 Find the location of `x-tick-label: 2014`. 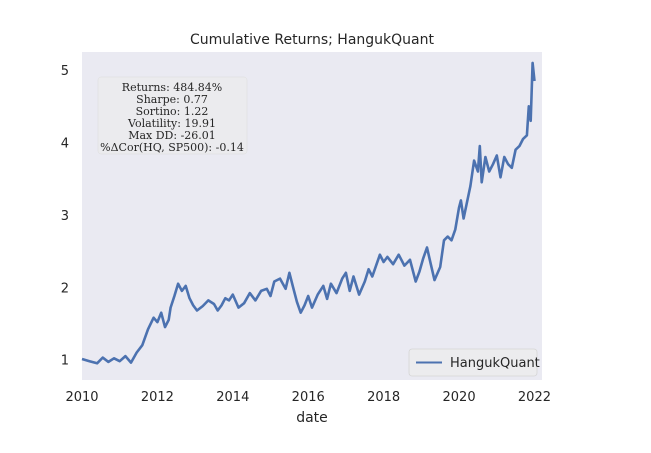

x-tick-label: 2014 is located at coordinates (232, 397).